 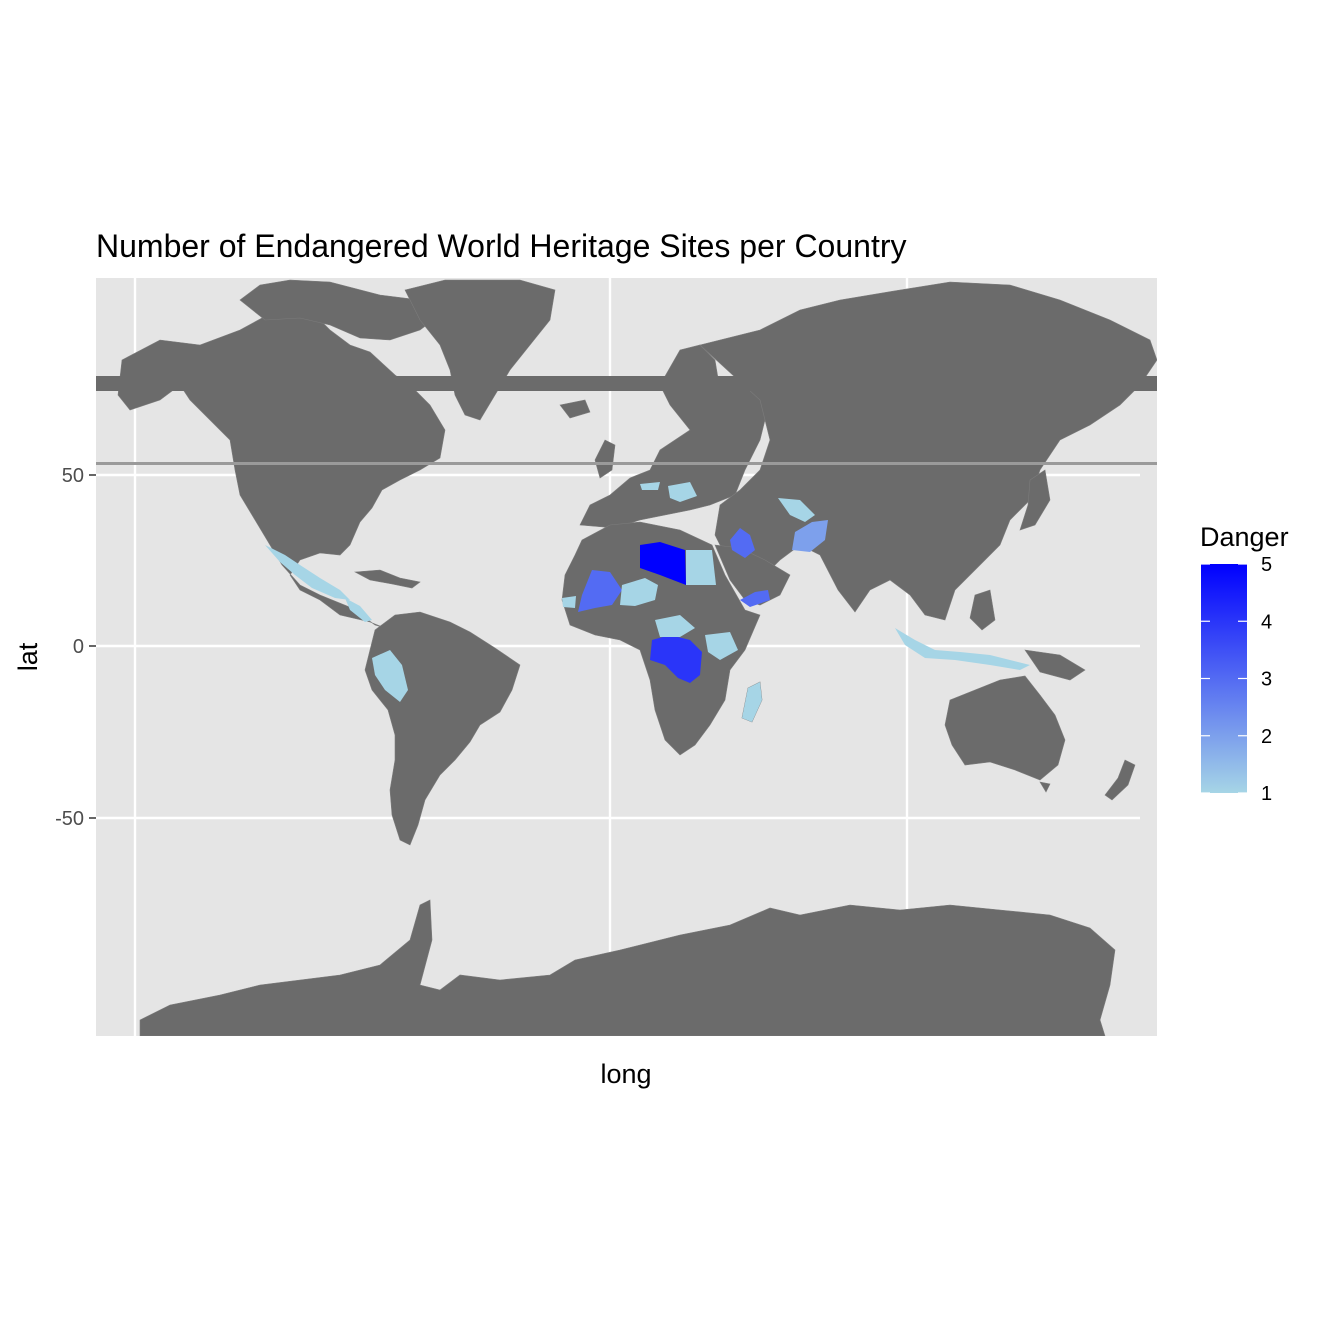 I want to click on y-axis: 50 0 -50, so click(x=75, y=647).